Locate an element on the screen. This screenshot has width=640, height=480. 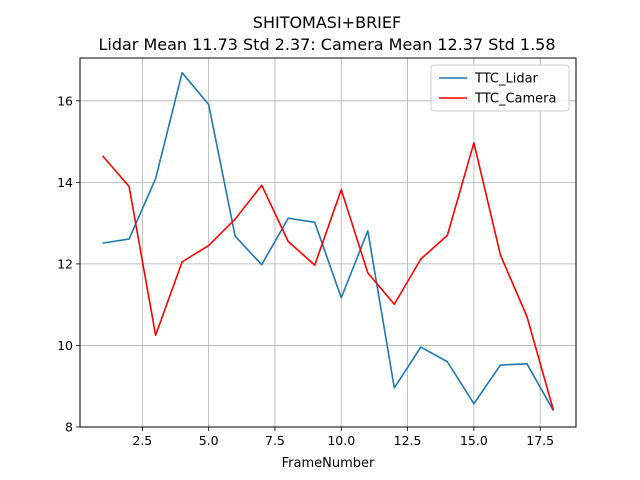
x-axis-label: FrameNumber is located at coordinates (328, 463).